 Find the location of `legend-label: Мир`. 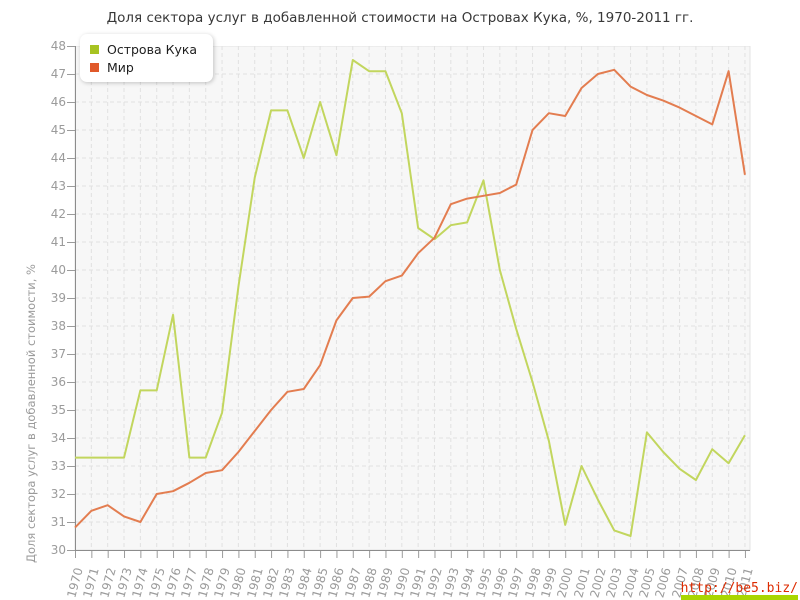

legend-label: Мир is located at coordinates (120, 67).